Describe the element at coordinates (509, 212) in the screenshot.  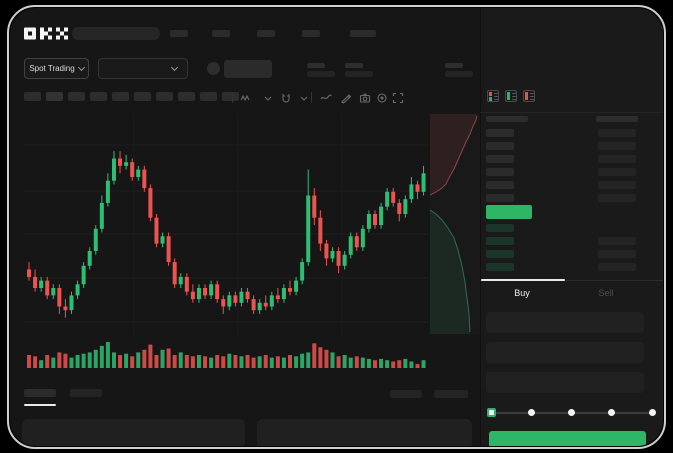
I see `last-price-badge` at that location.